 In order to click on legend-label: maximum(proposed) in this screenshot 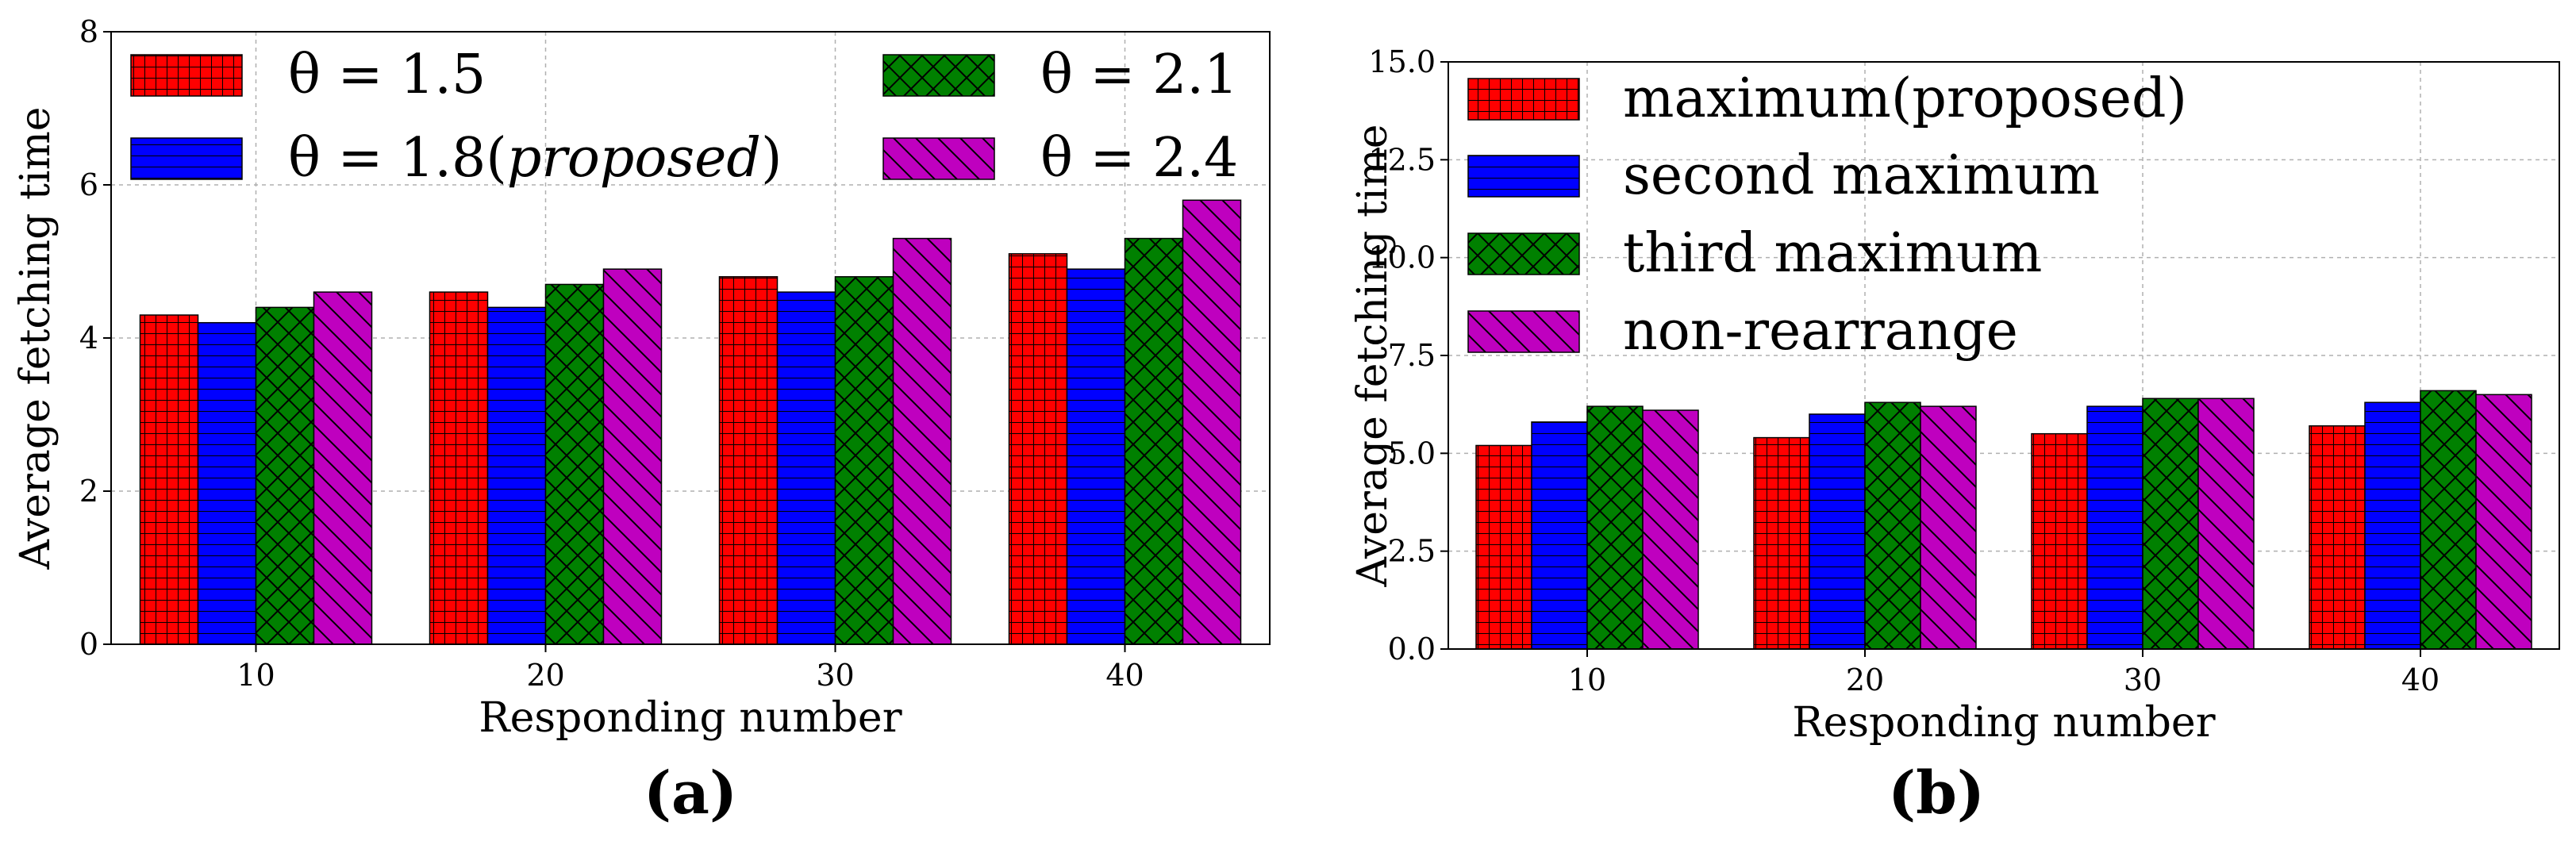, I will do `click(1905, 98)`.